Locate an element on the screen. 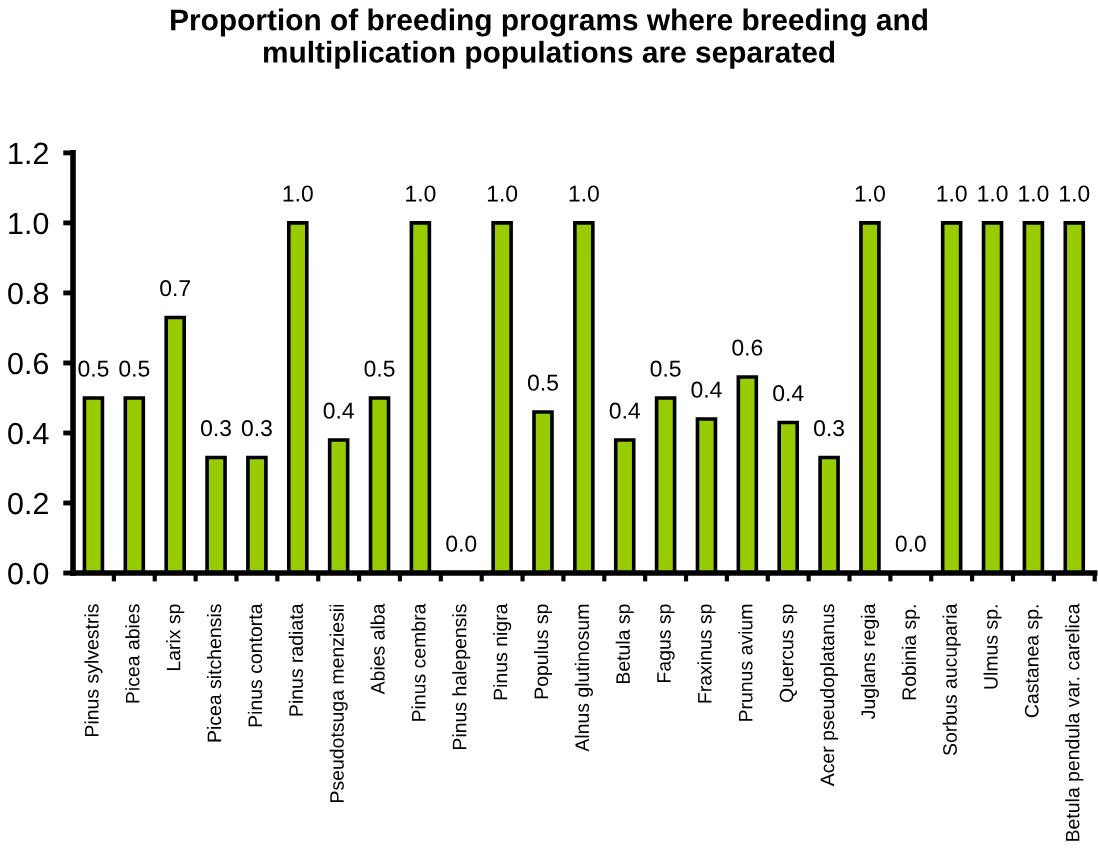 Image resolution: width=1098 pixels, height=854 pixels. y-tick-label: 0.4 is located at coordinates (28, 433).